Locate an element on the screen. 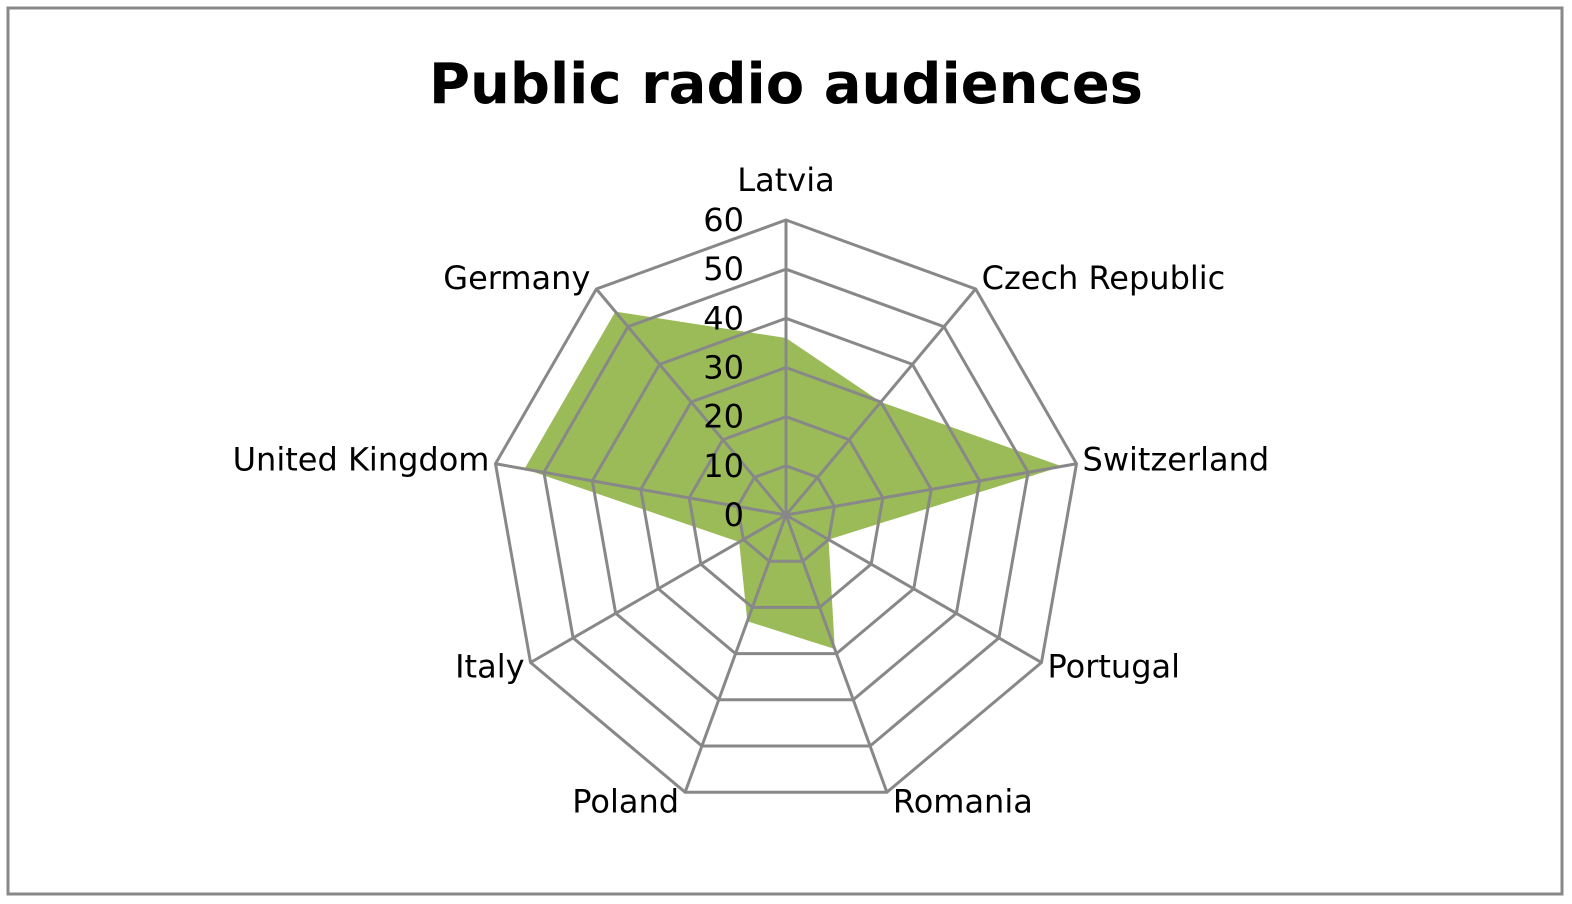  y-tick-label: 40 is located at coordinates (723, 318).